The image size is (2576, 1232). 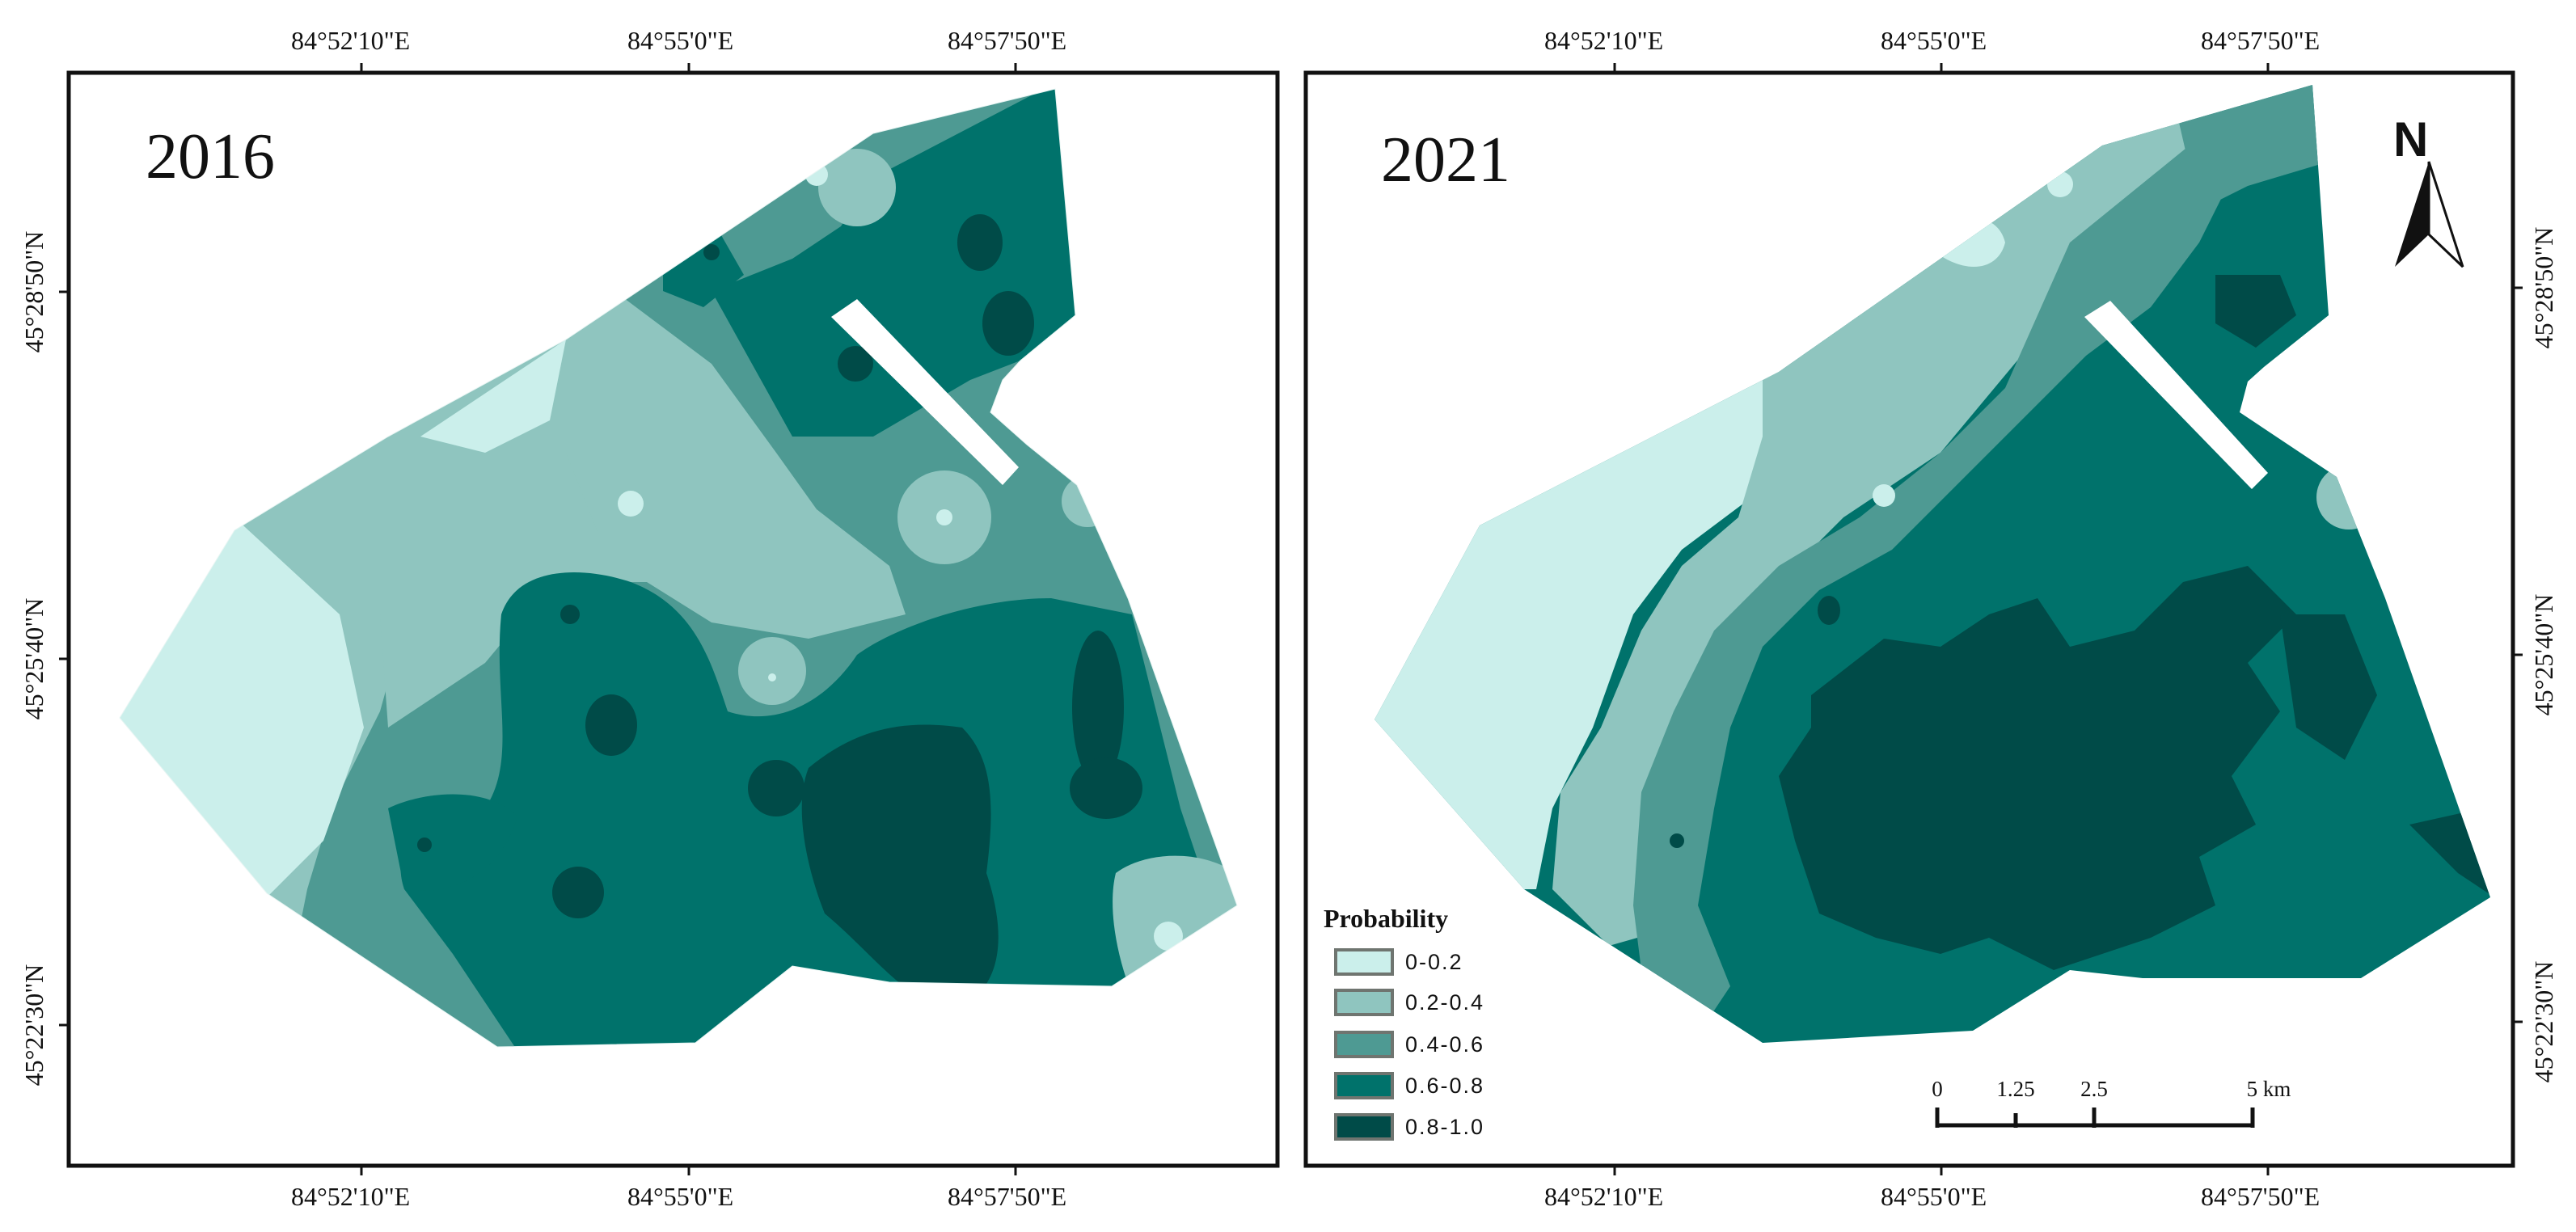 I want to click on legend-title: Probability, so click(x=1386, y=919).